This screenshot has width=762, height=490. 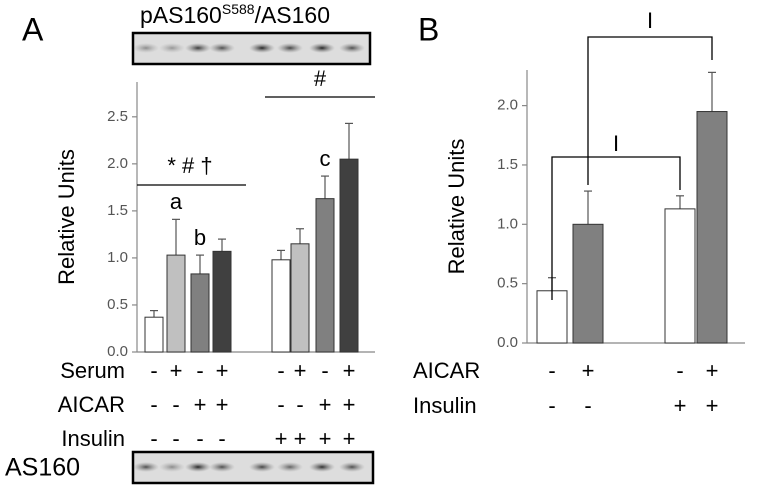 I want to click on blot-bottom-label: AS160, so click(x=42, y=468).